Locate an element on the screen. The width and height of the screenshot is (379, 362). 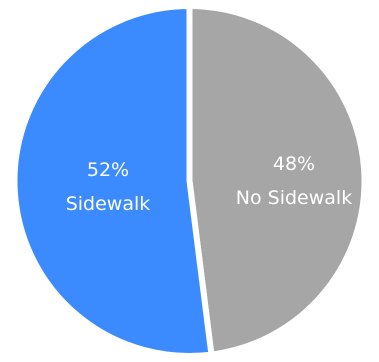
slice-percent-label: 52% is located at coordinates (108, 170).